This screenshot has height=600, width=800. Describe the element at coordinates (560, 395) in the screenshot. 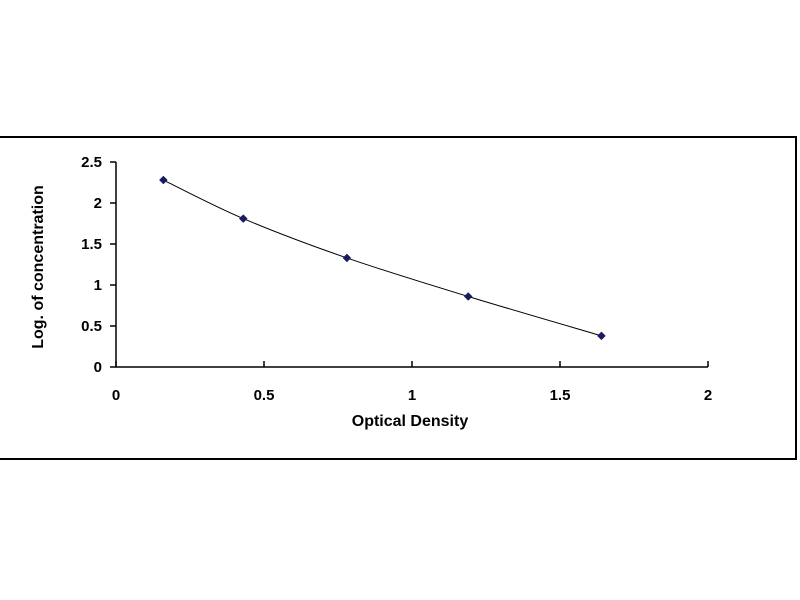

I see `x-tick-label: 1.5` at that location.